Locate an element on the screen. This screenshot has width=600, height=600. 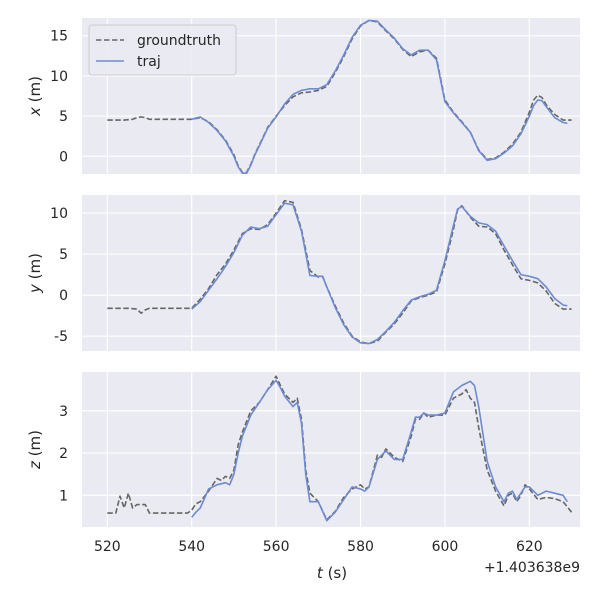
legend: groundtruth traj is located at coordinates (162, 50).